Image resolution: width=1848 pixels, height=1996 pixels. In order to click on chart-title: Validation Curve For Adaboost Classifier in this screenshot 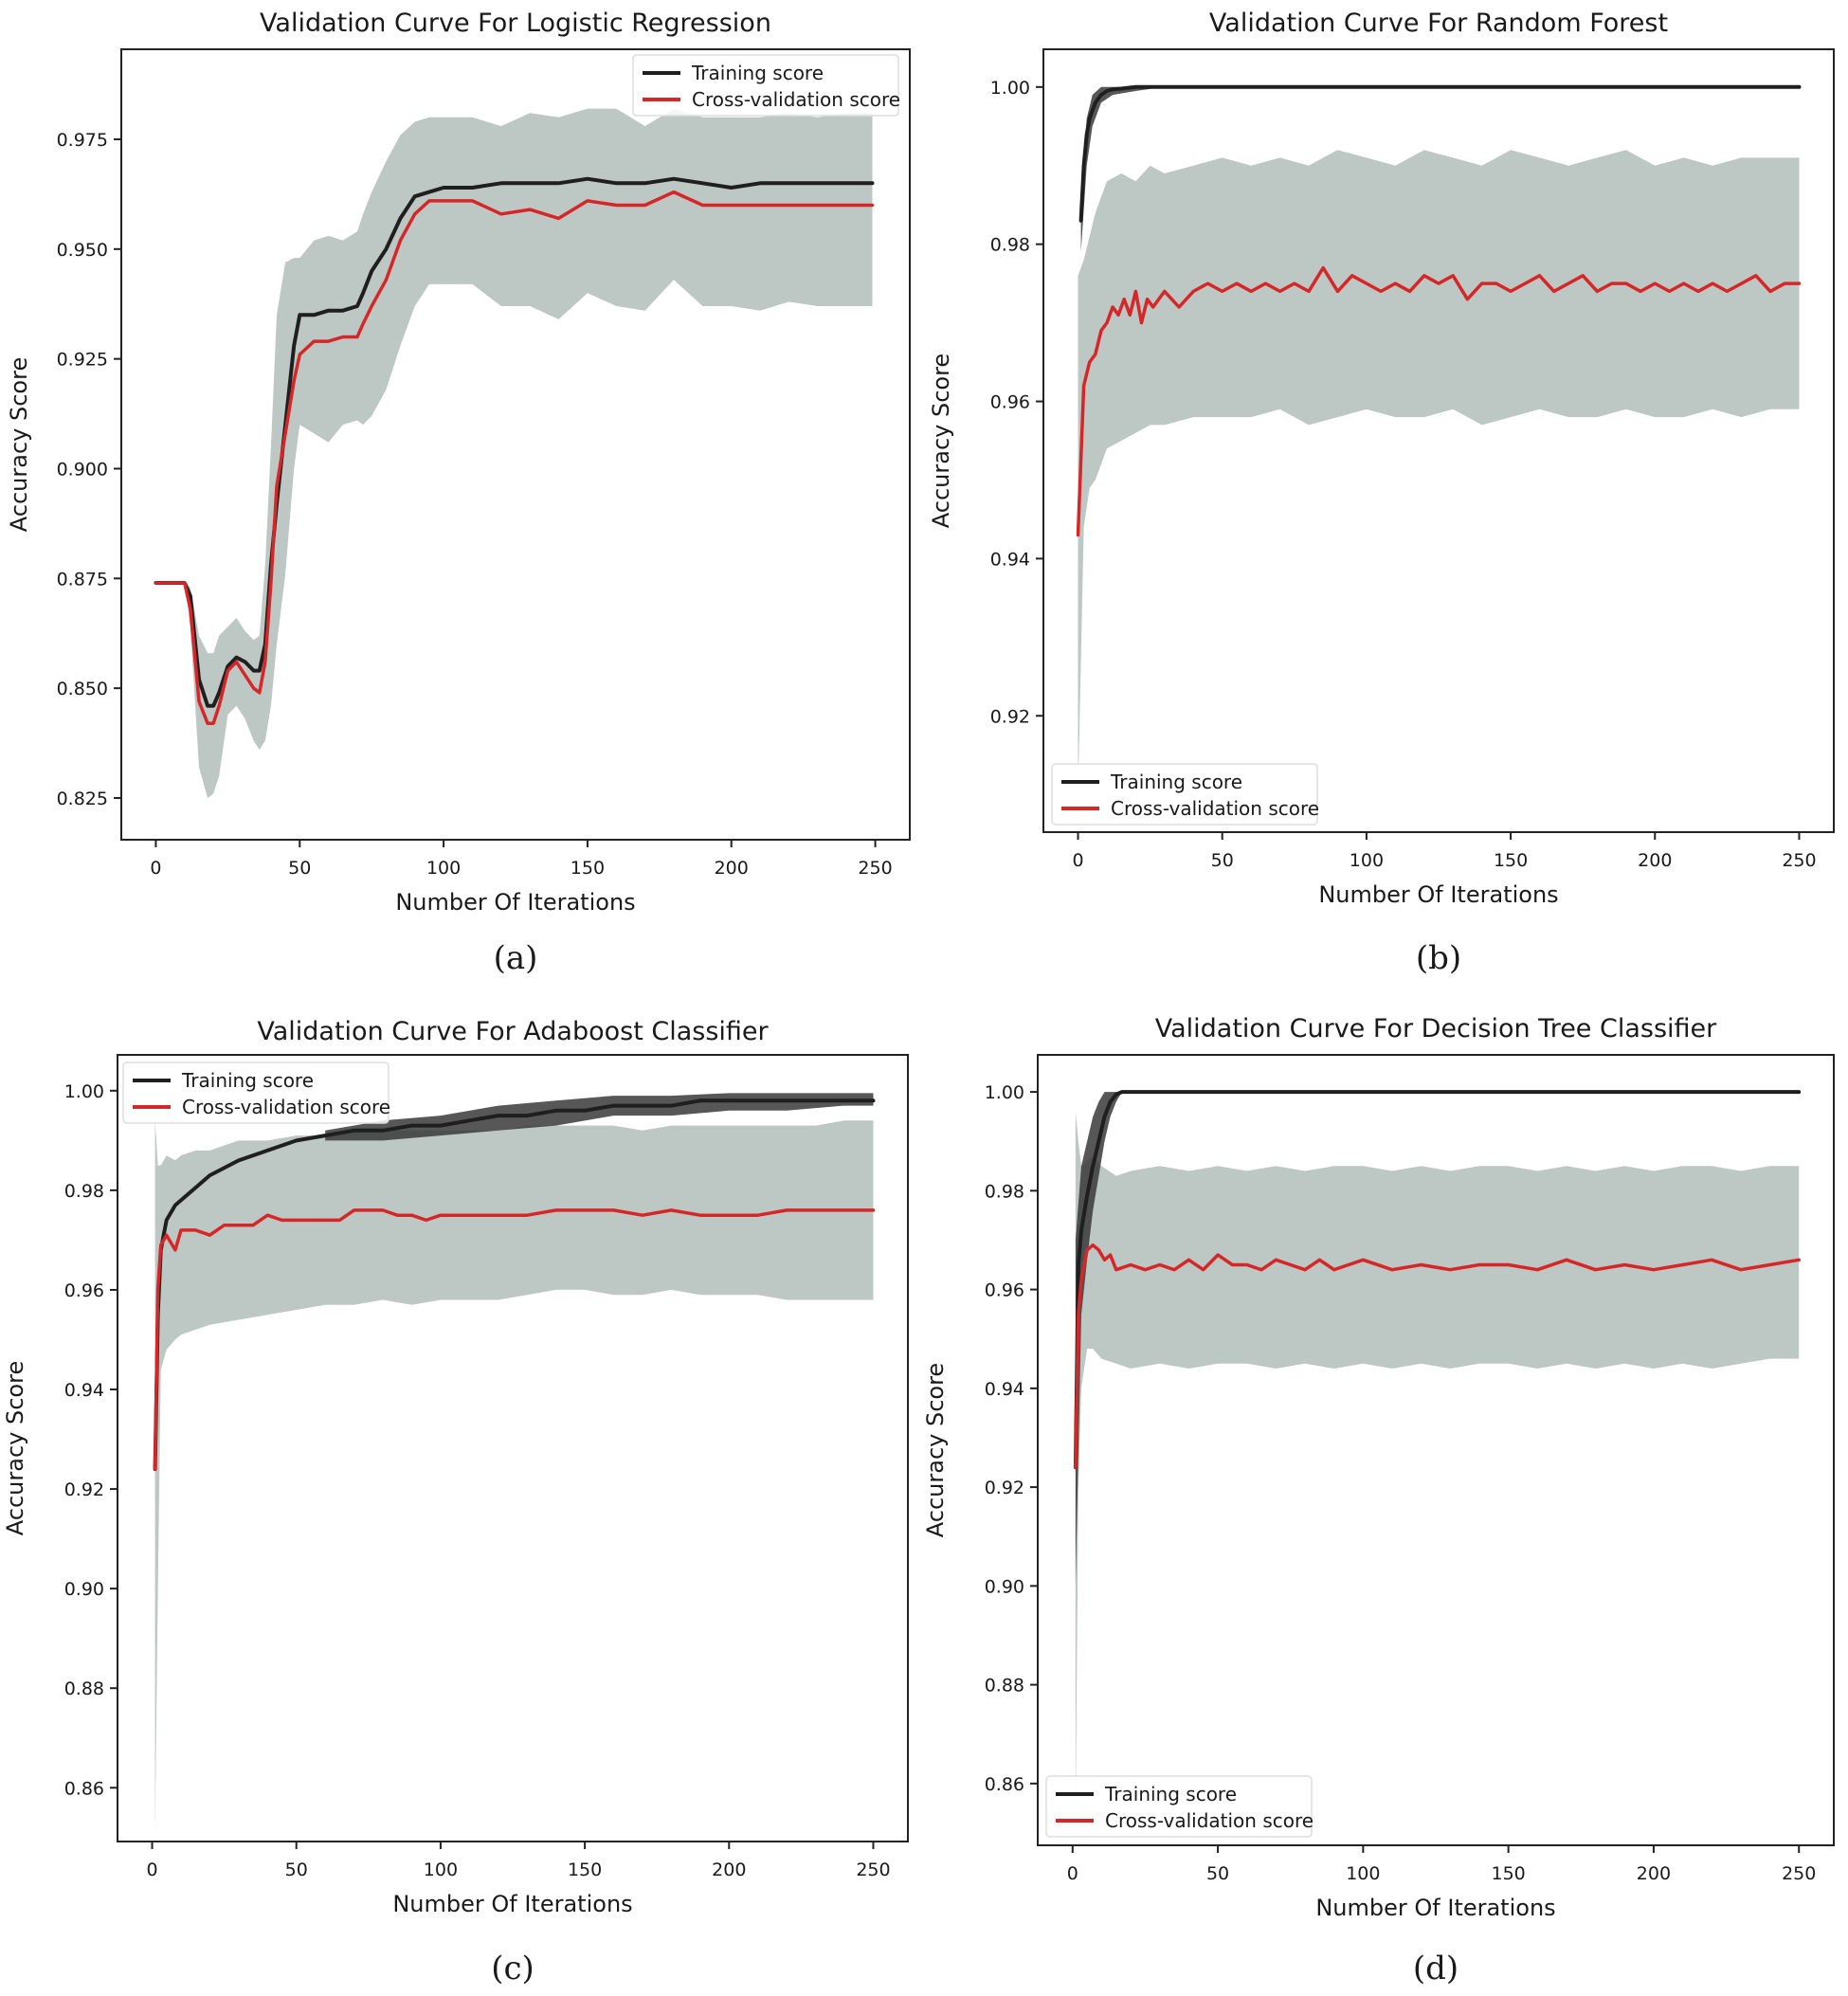, I will do `click(513, 1031)`.